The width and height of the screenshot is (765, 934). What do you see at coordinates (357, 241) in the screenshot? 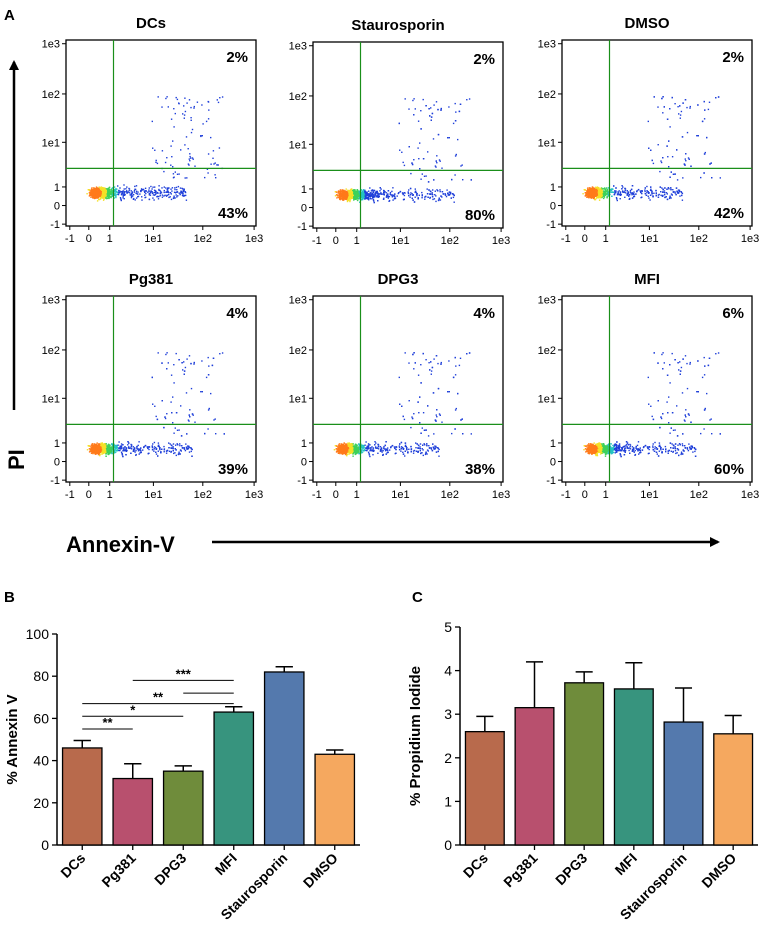
I see `x-tick-label: 1` at bounding box center [357, 241].